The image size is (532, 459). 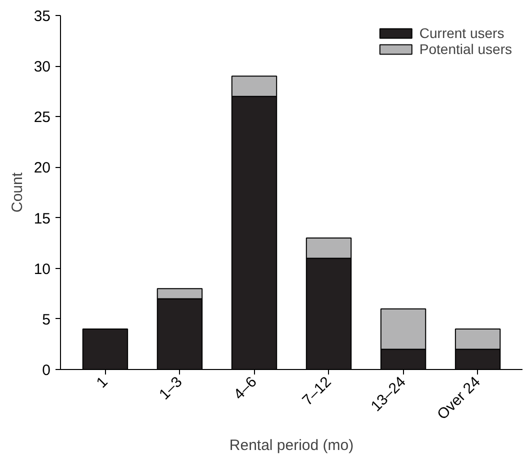 I want to click on y-tick-label: 30, so click(x=42, y=67).